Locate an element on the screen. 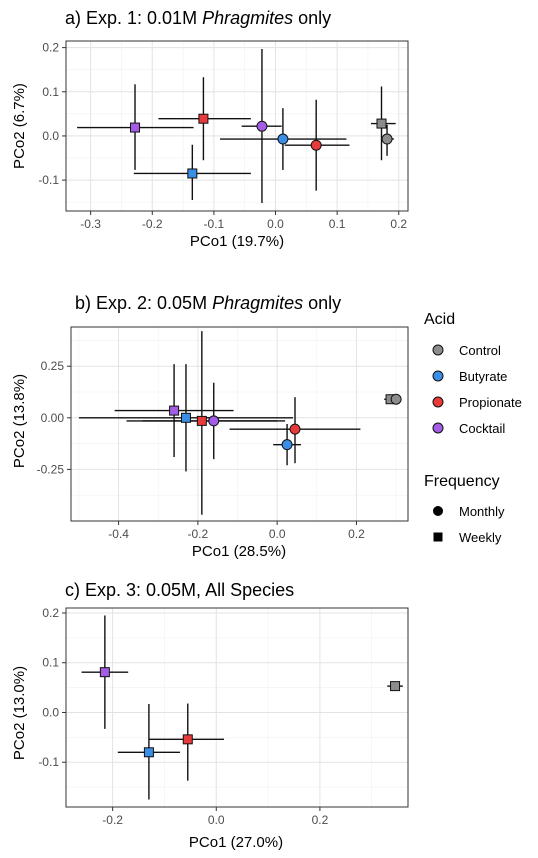 Image resolution: width=538 pixels, height=858 pixels. panel-a-marks is located at coordinates (236, 126).